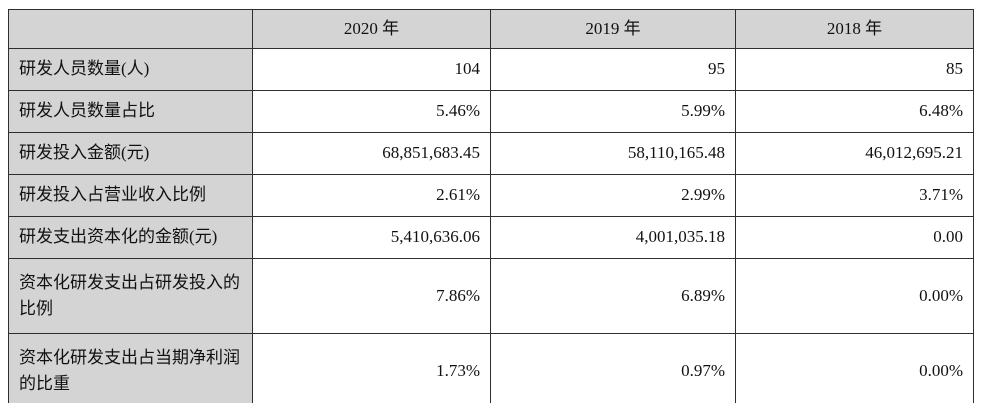 This screenshot has height=403, width=981. What do you see at coordinates (371, 237) in the screenshot?
I see `cell-value: 5,410,636.06` at bounding box center [371, 237].